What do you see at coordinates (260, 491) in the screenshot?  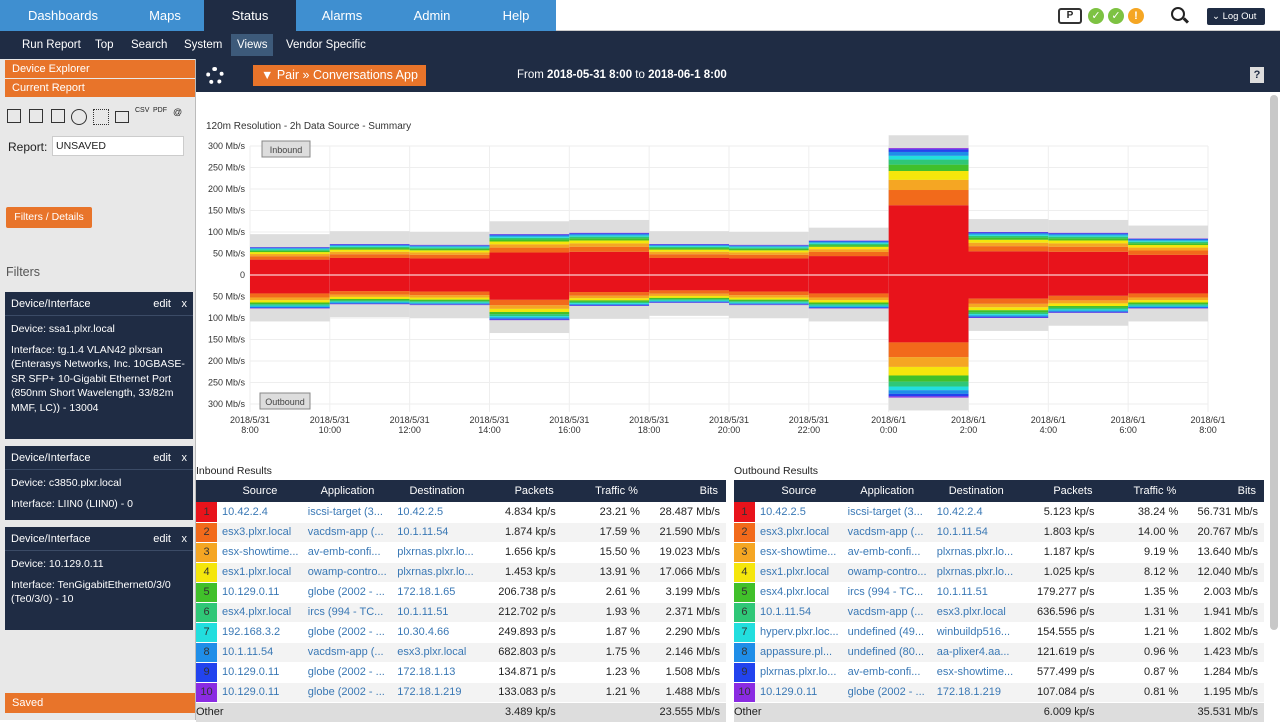 I see `column-header: Source` at bounding box center [260, 491].